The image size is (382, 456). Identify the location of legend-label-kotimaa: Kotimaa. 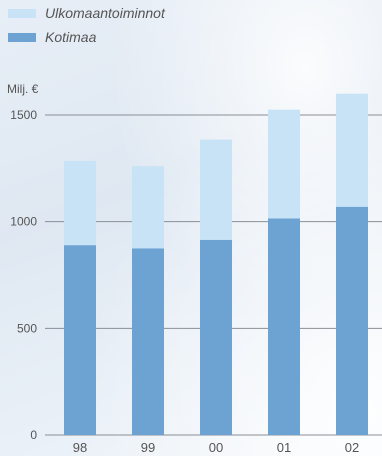
(71, 37).